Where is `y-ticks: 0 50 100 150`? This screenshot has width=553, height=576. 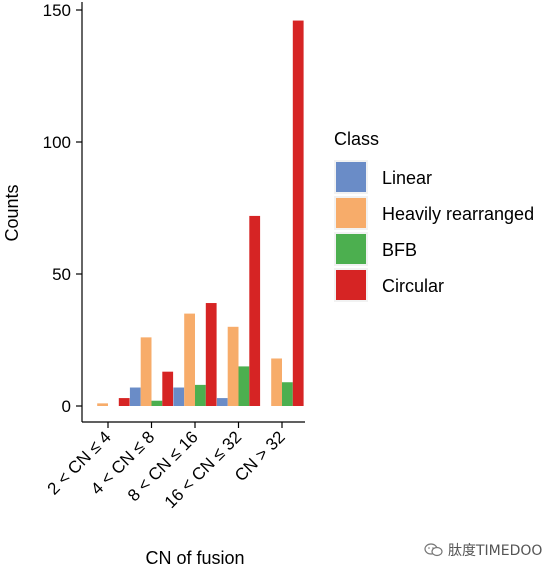 y-ticks: 0 50 100 150 is located at coordinates (62, 208).